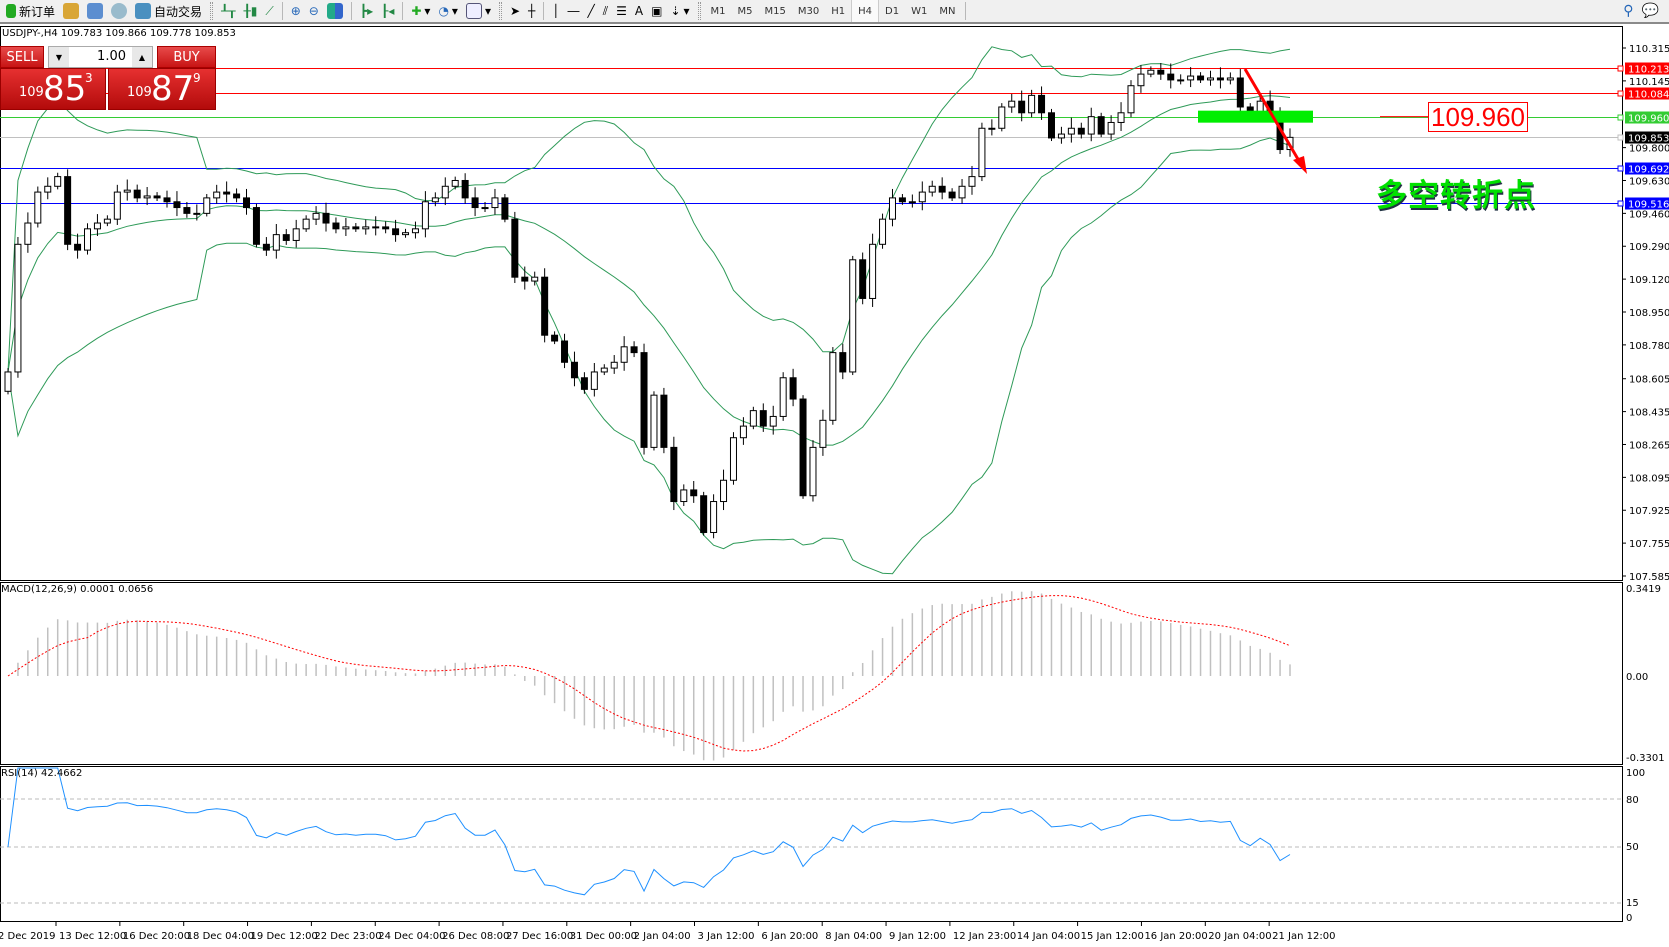  Describe the element at coordinates (77, 589) in the screenshot. I see `macd-label: MACD(12,26,9) 0.0001 0.0656` at that location.